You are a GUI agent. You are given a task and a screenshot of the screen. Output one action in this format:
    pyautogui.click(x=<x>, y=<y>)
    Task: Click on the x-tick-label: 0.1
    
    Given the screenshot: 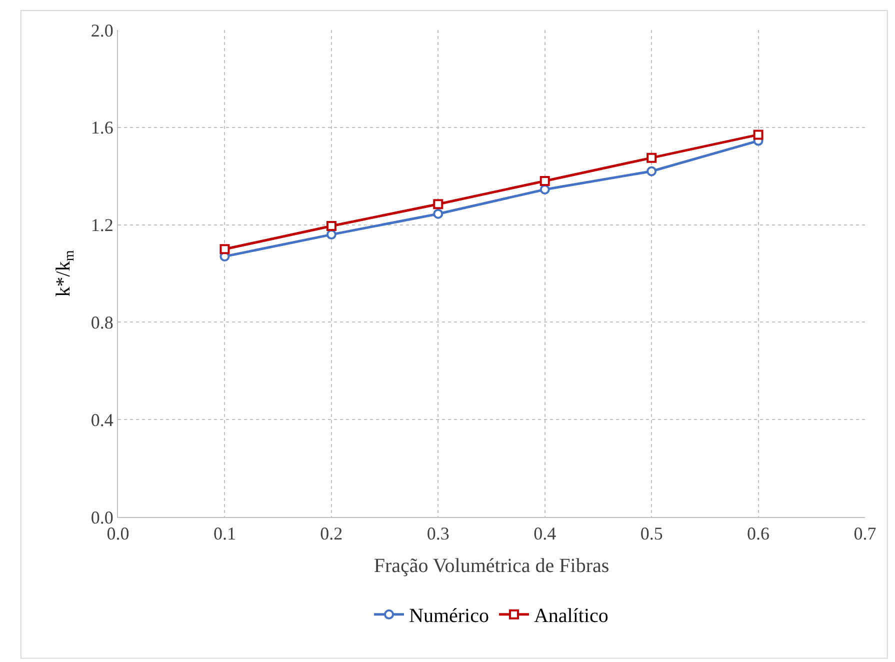 What is the action you would take?
    pyautogui.click(x=224, y=534)
    